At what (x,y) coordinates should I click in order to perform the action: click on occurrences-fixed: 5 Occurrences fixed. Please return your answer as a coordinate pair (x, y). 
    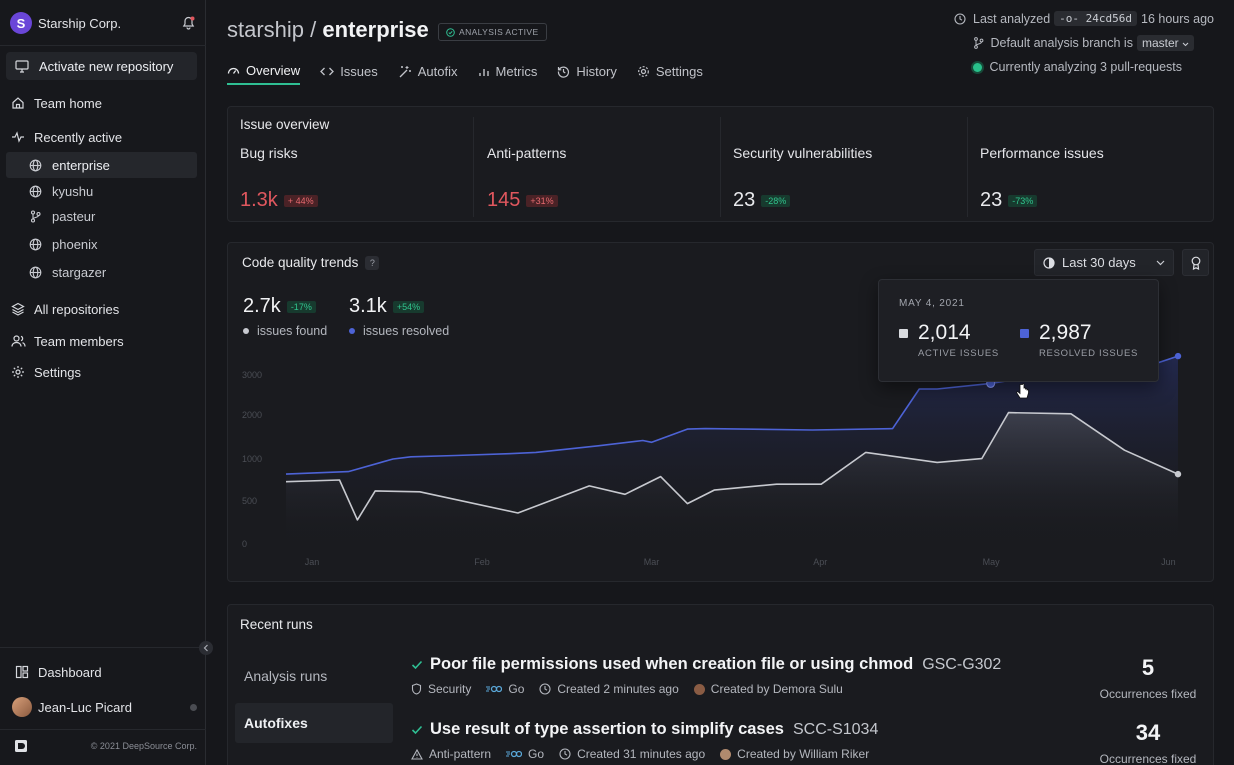
    Looking at the image, I should click on (1148, 678).